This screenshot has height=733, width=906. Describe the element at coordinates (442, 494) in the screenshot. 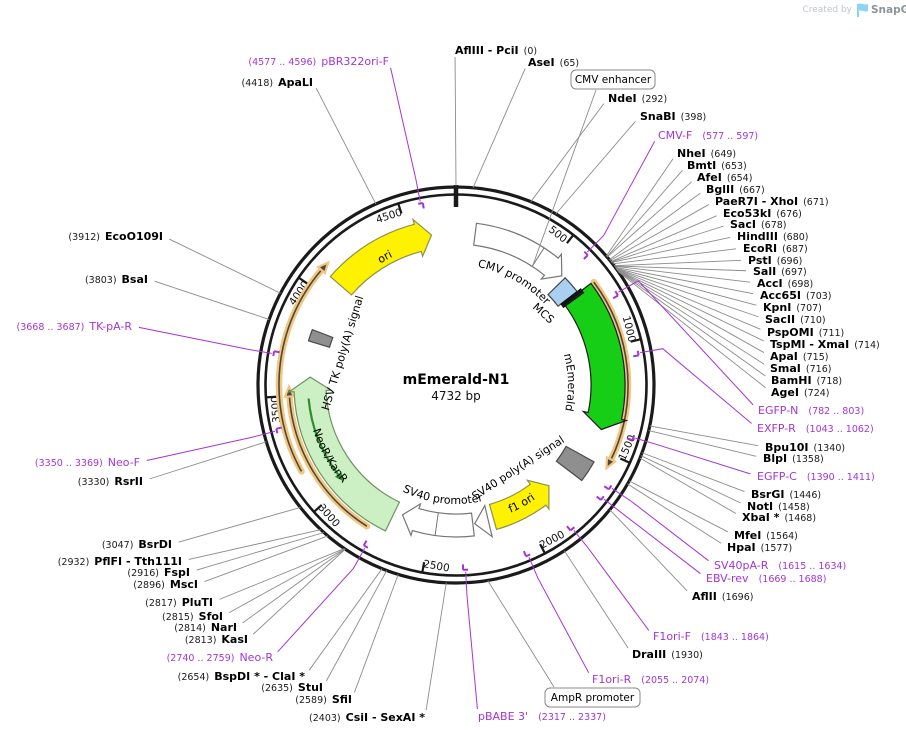

I see `feature-label-sv40-promoter: SV40 promoter` at that location.